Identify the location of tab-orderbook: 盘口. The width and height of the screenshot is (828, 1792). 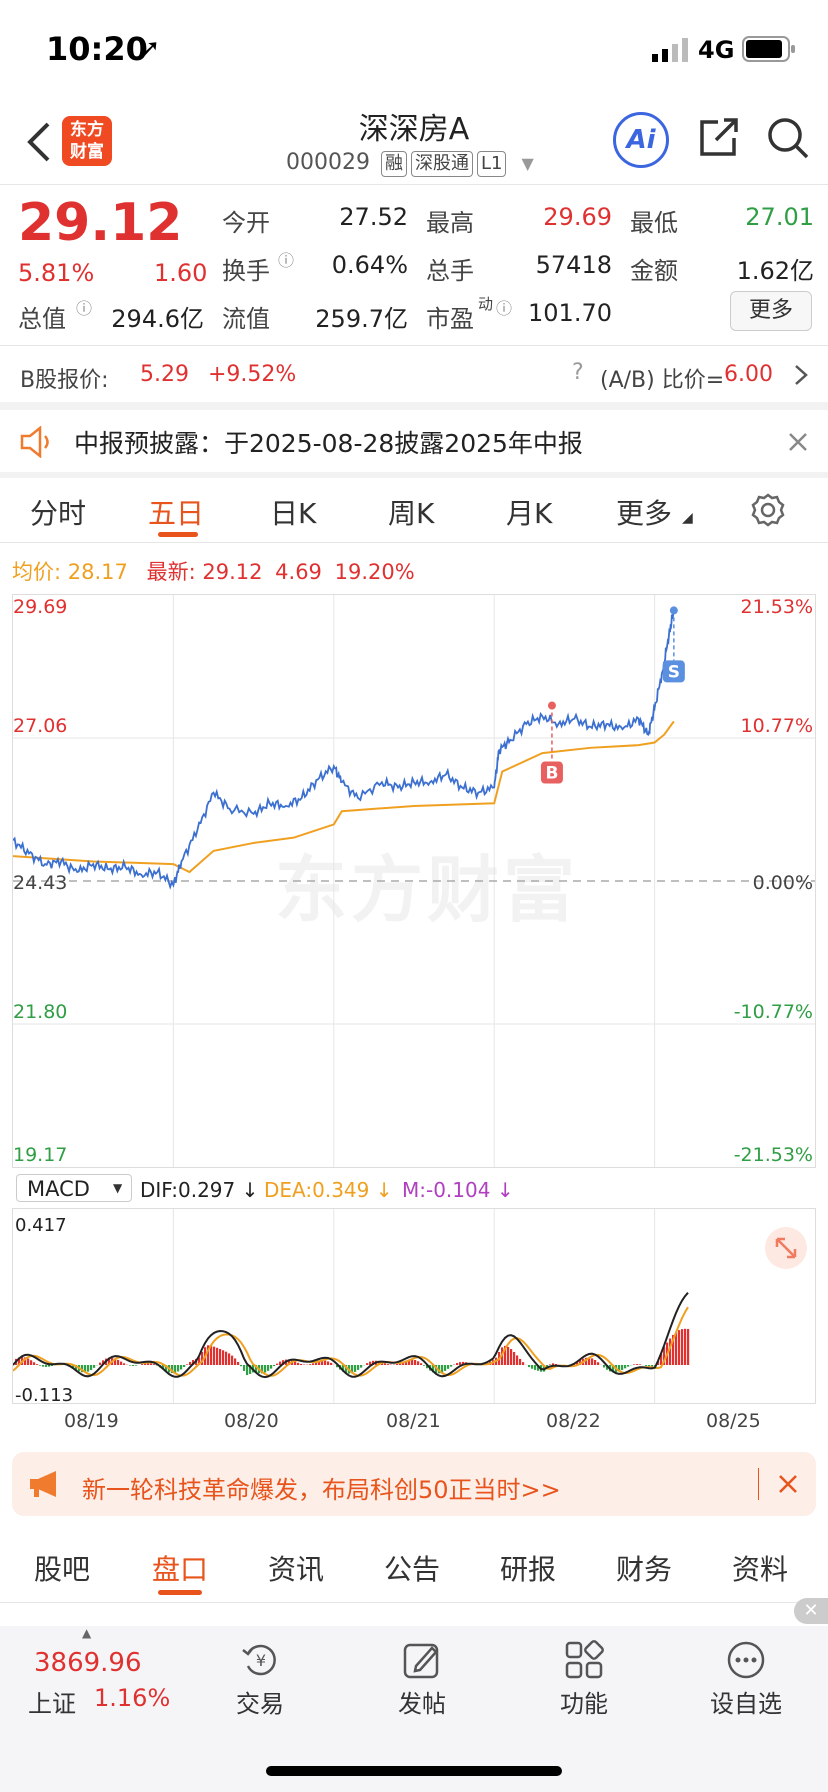
(180, 1569).